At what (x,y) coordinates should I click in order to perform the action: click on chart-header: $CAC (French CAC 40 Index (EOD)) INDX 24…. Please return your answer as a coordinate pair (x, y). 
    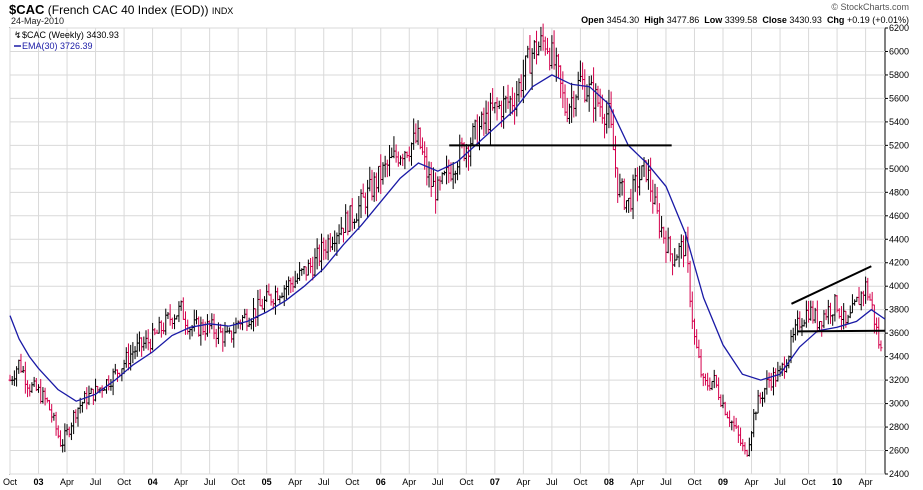
    Looking at the image, I should click on (461, 14).